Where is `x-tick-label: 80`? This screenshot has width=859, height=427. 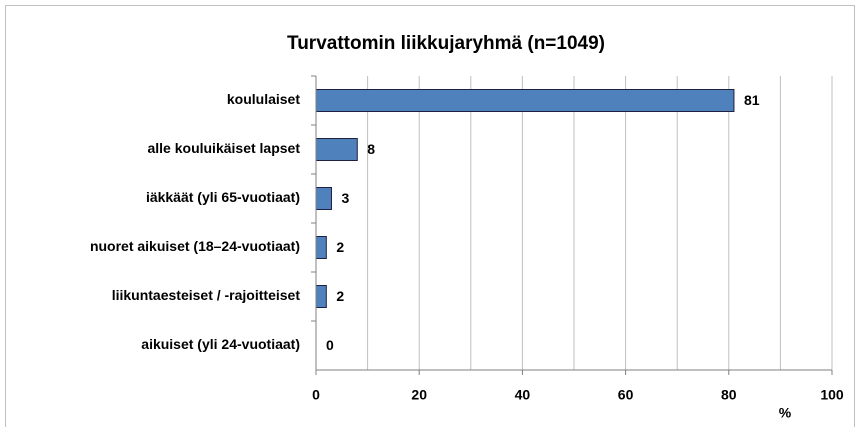 x-tick-label: 80 is located at coordinates (729, 395).